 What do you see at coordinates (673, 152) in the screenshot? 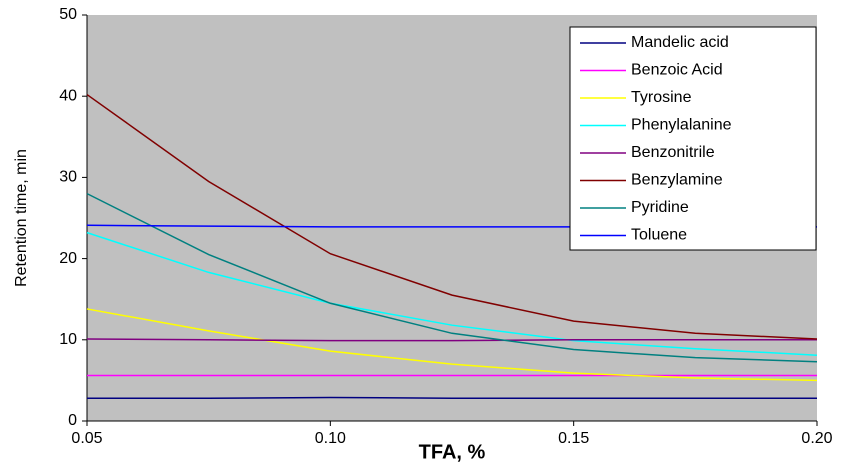
I see `legend-label: Benzonitrile` at bounding box center [673, 152].